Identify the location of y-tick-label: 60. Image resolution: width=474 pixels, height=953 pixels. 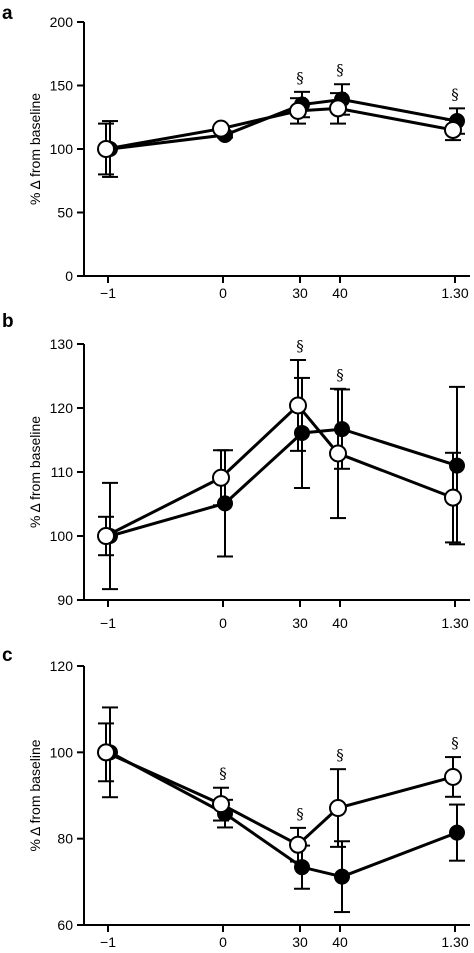
(65, 925).